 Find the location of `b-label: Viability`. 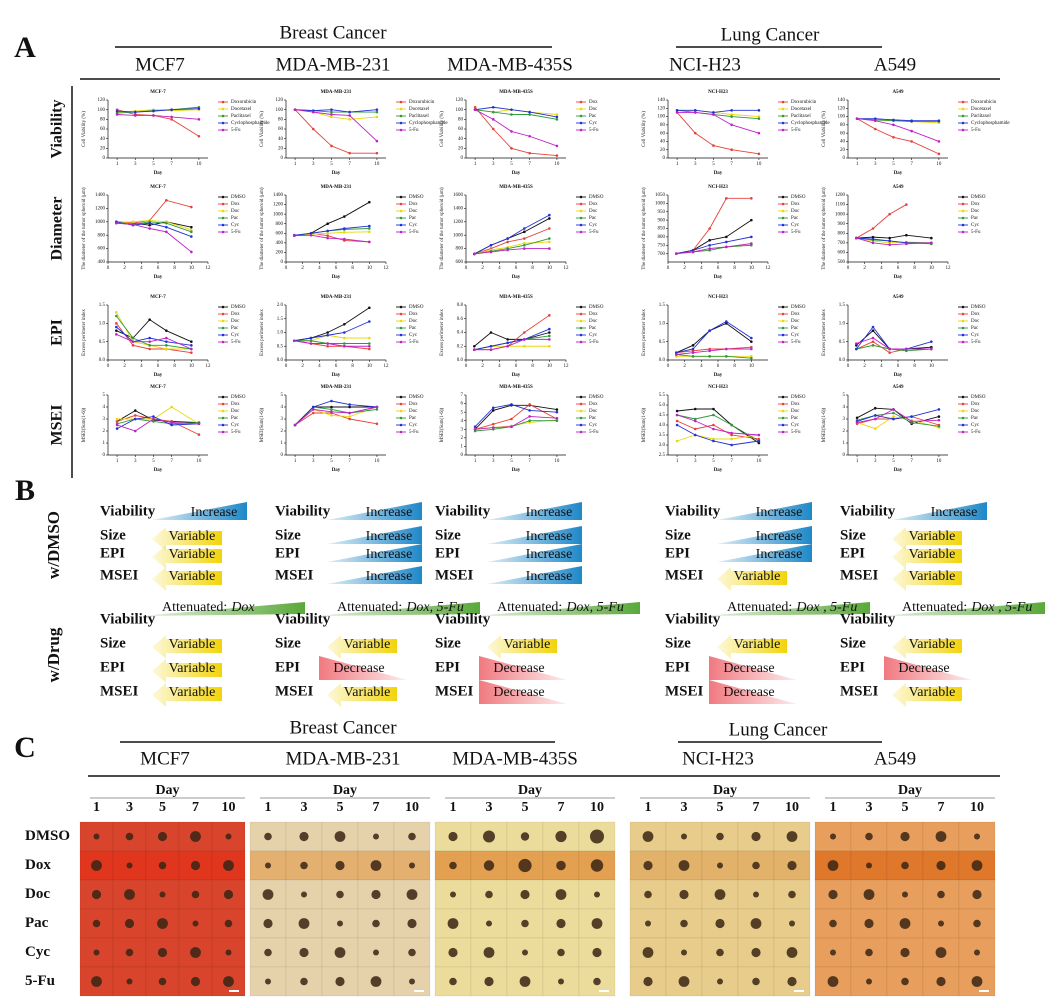

b-label: Viability is located at coordinates (463, 511).